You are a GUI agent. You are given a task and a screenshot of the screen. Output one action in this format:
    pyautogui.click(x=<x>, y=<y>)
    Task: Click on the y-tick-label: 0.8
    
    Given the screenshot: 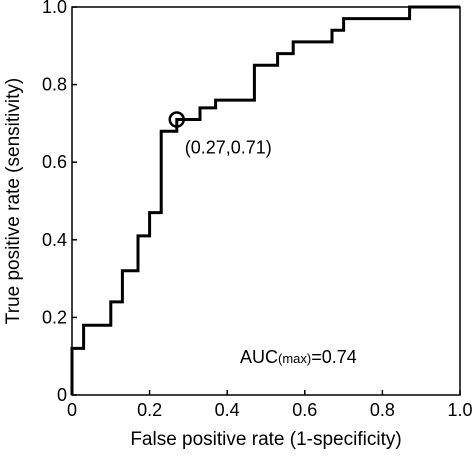 What is the action you would take?
    pyautogui.click(x=54, y=85)
    